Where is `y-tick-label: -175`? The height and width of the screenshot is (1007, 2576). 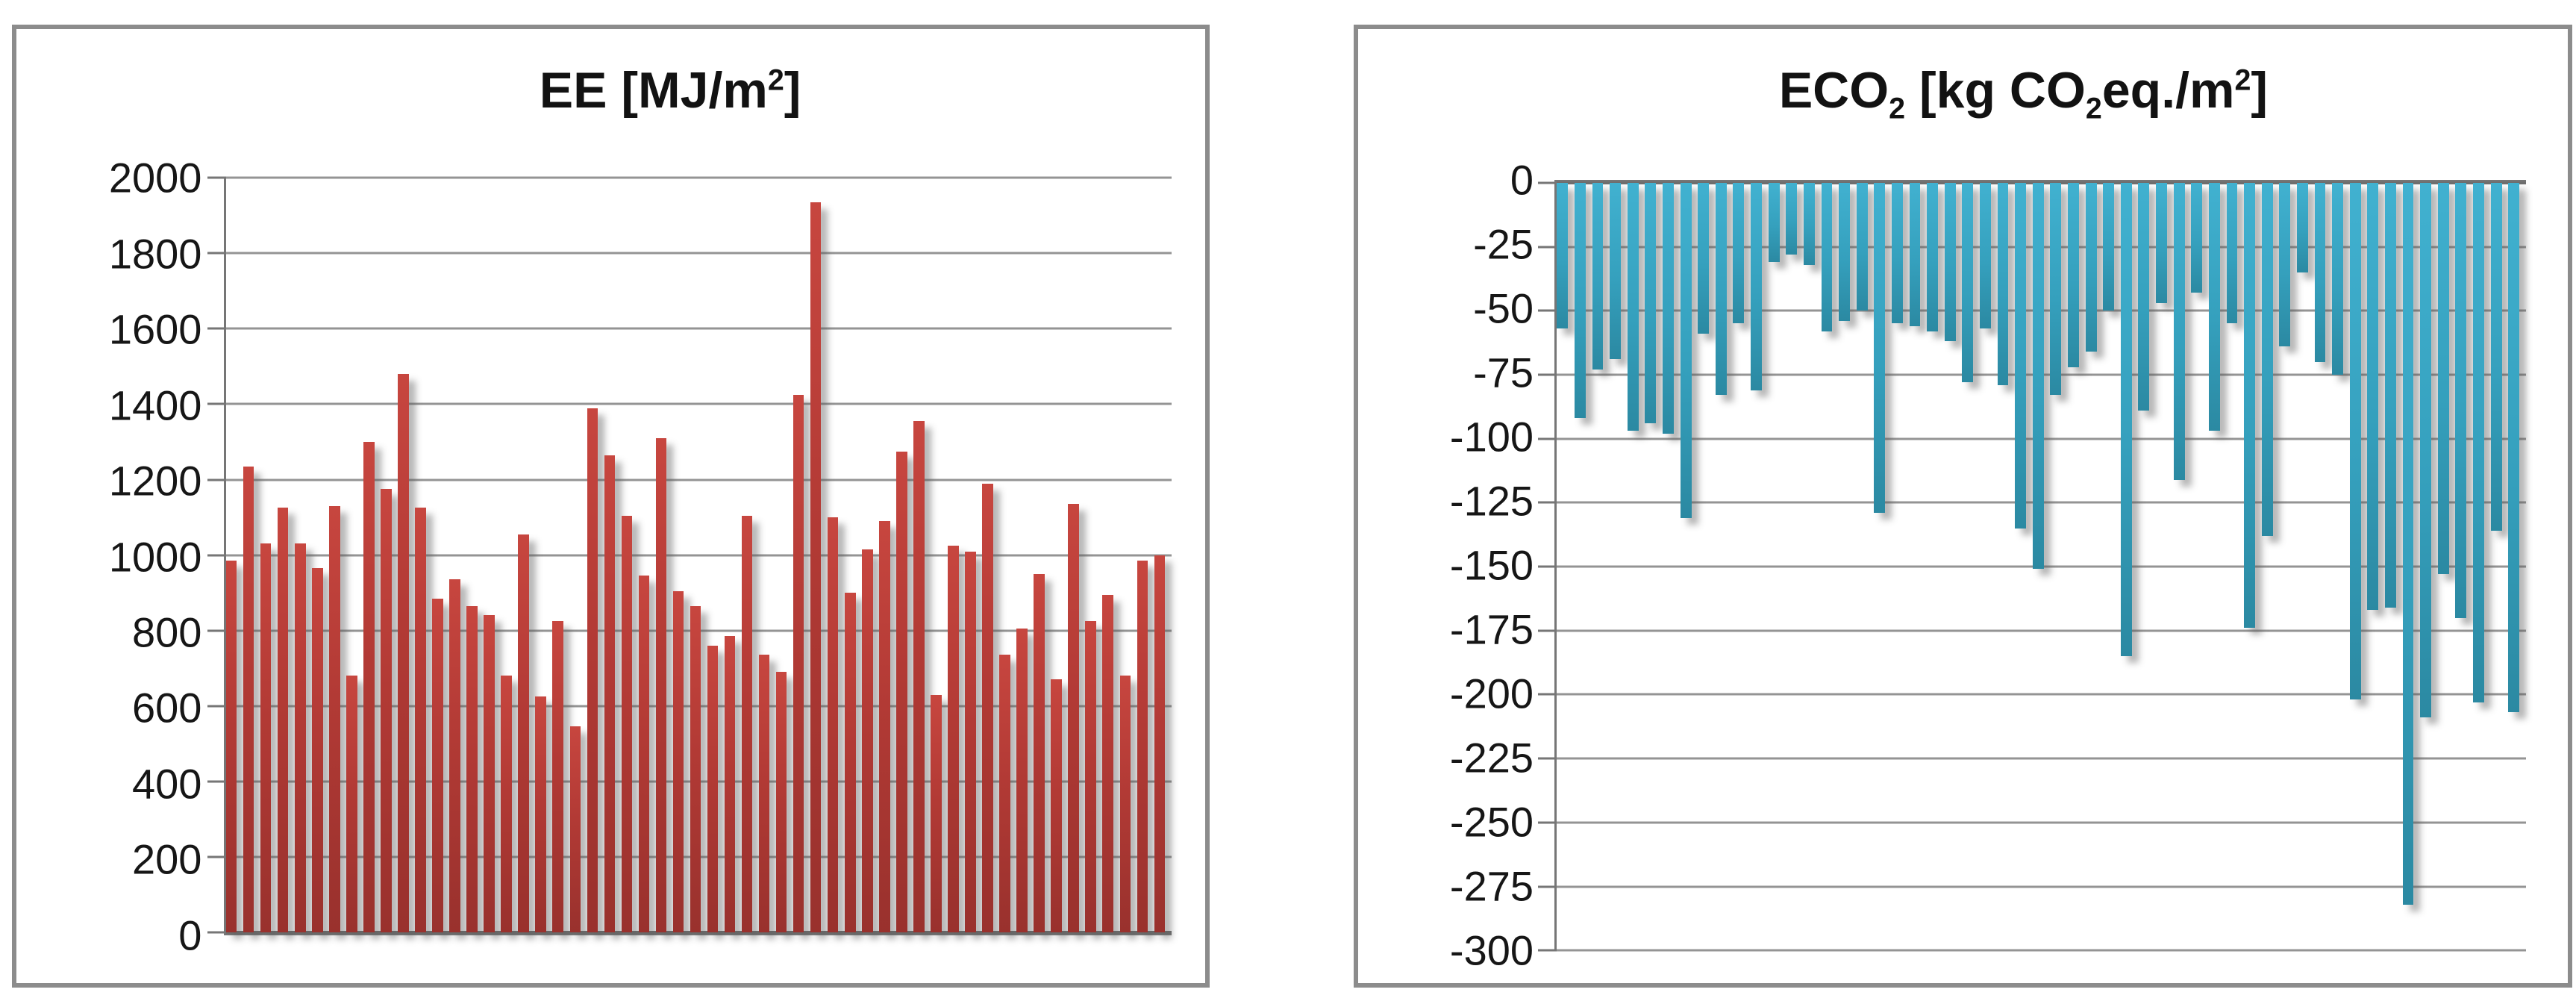
y-tick-label: -175 is located at coordinates (1491, 629).